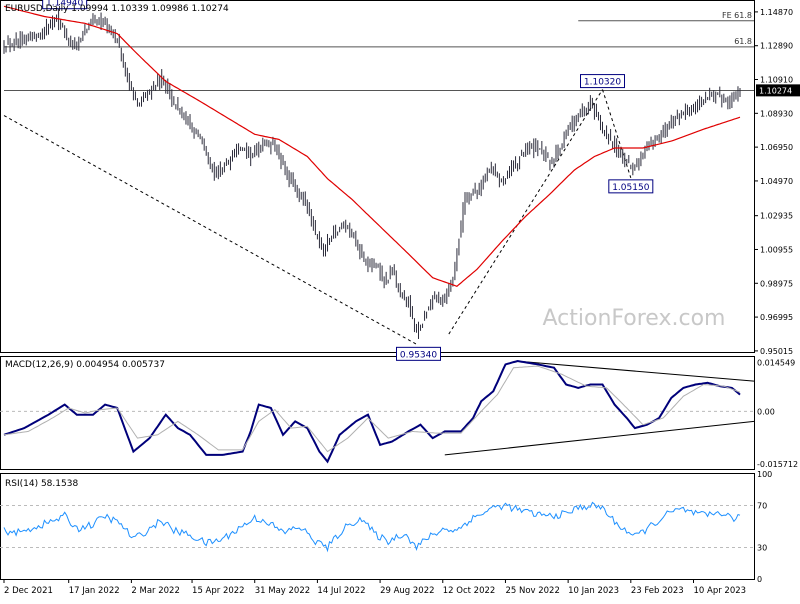 This screenshot has width=800, height=604. Describe the element at coordinates (719, 591) in the screenshot. I see `x-tick-label: 10 Apr 2023` at that location.